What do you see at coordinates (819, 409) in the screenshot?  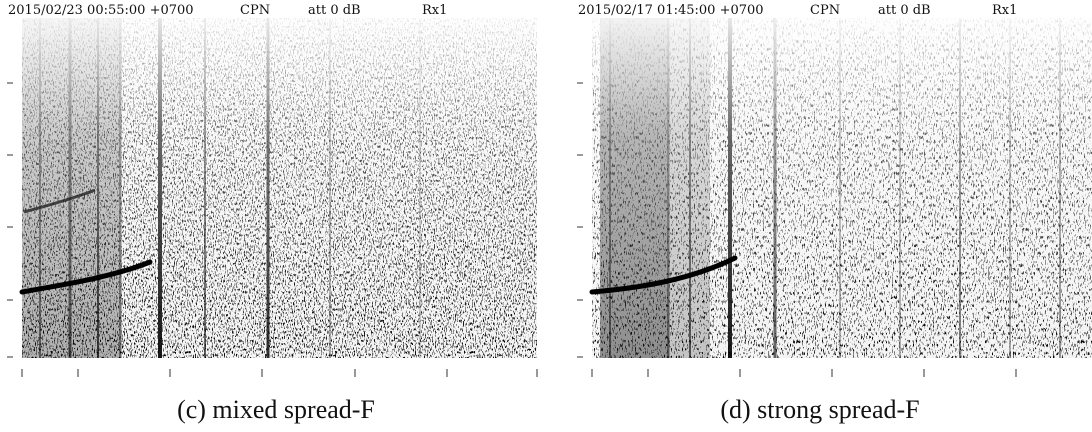 I see `caption: (d) strong spread-F` at bounding box center [819, 409].